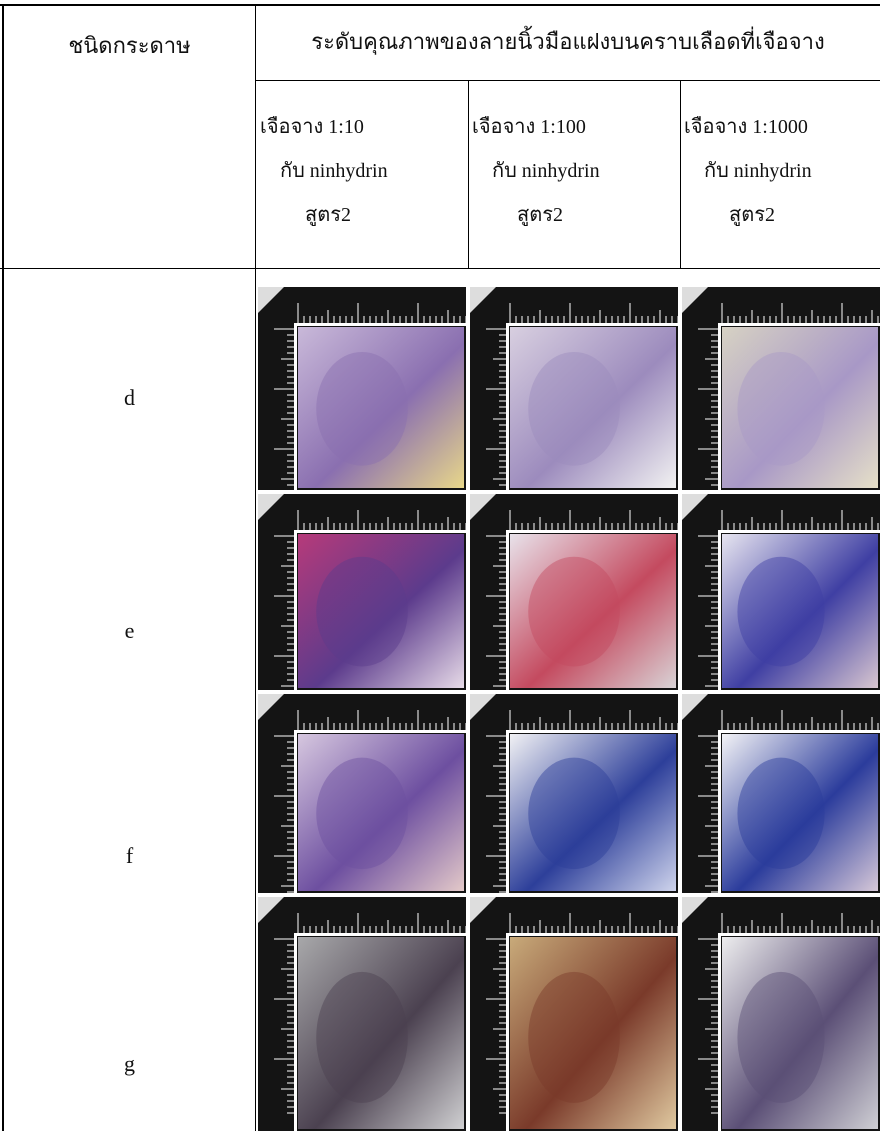 Image resolution: width=880 pixels, height=1131 pixels. What do you see at coordinates (129, 1063) in the screenshot?
I see `row-label: g` at bounding box center [129, 1063].